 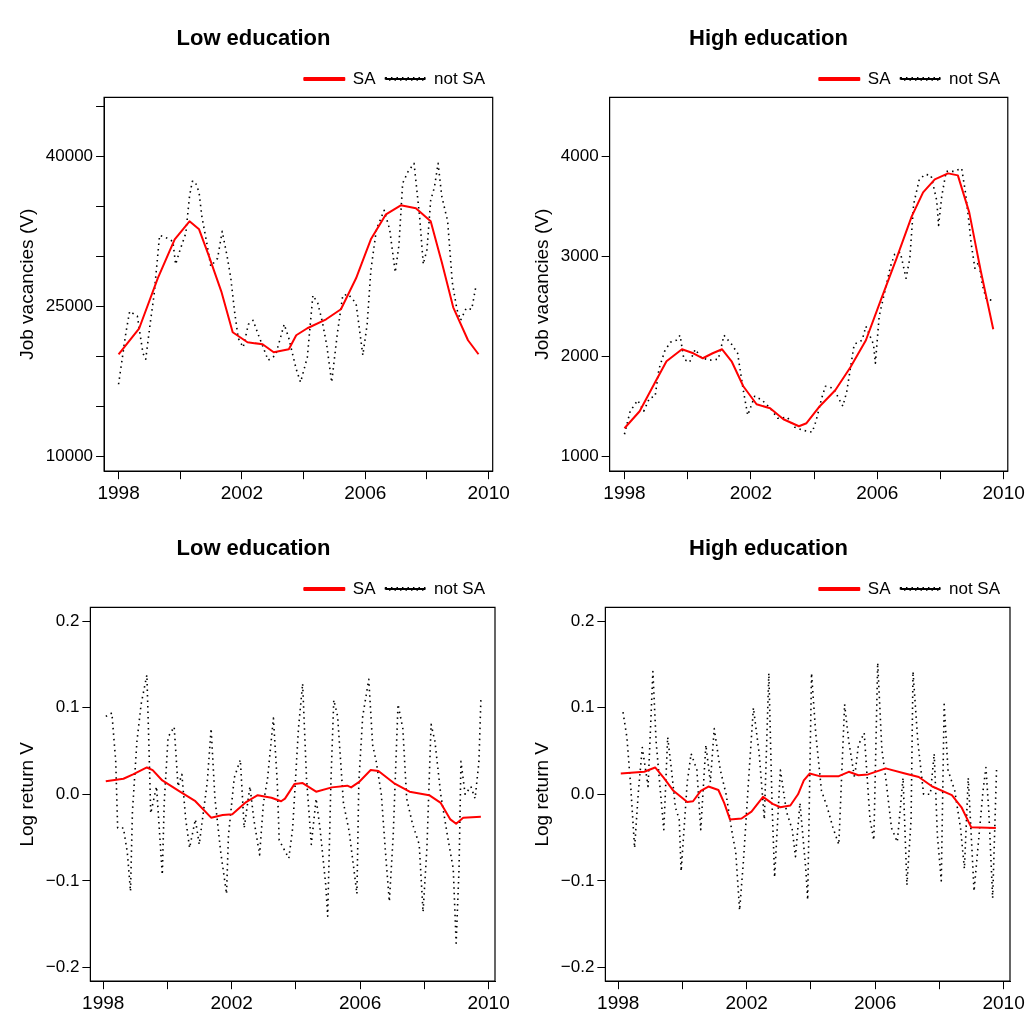 What do you see at coordinates (579, 255) in the screenshot?
I see `y-tick-label: 3000` at bounding box center [579, 255].